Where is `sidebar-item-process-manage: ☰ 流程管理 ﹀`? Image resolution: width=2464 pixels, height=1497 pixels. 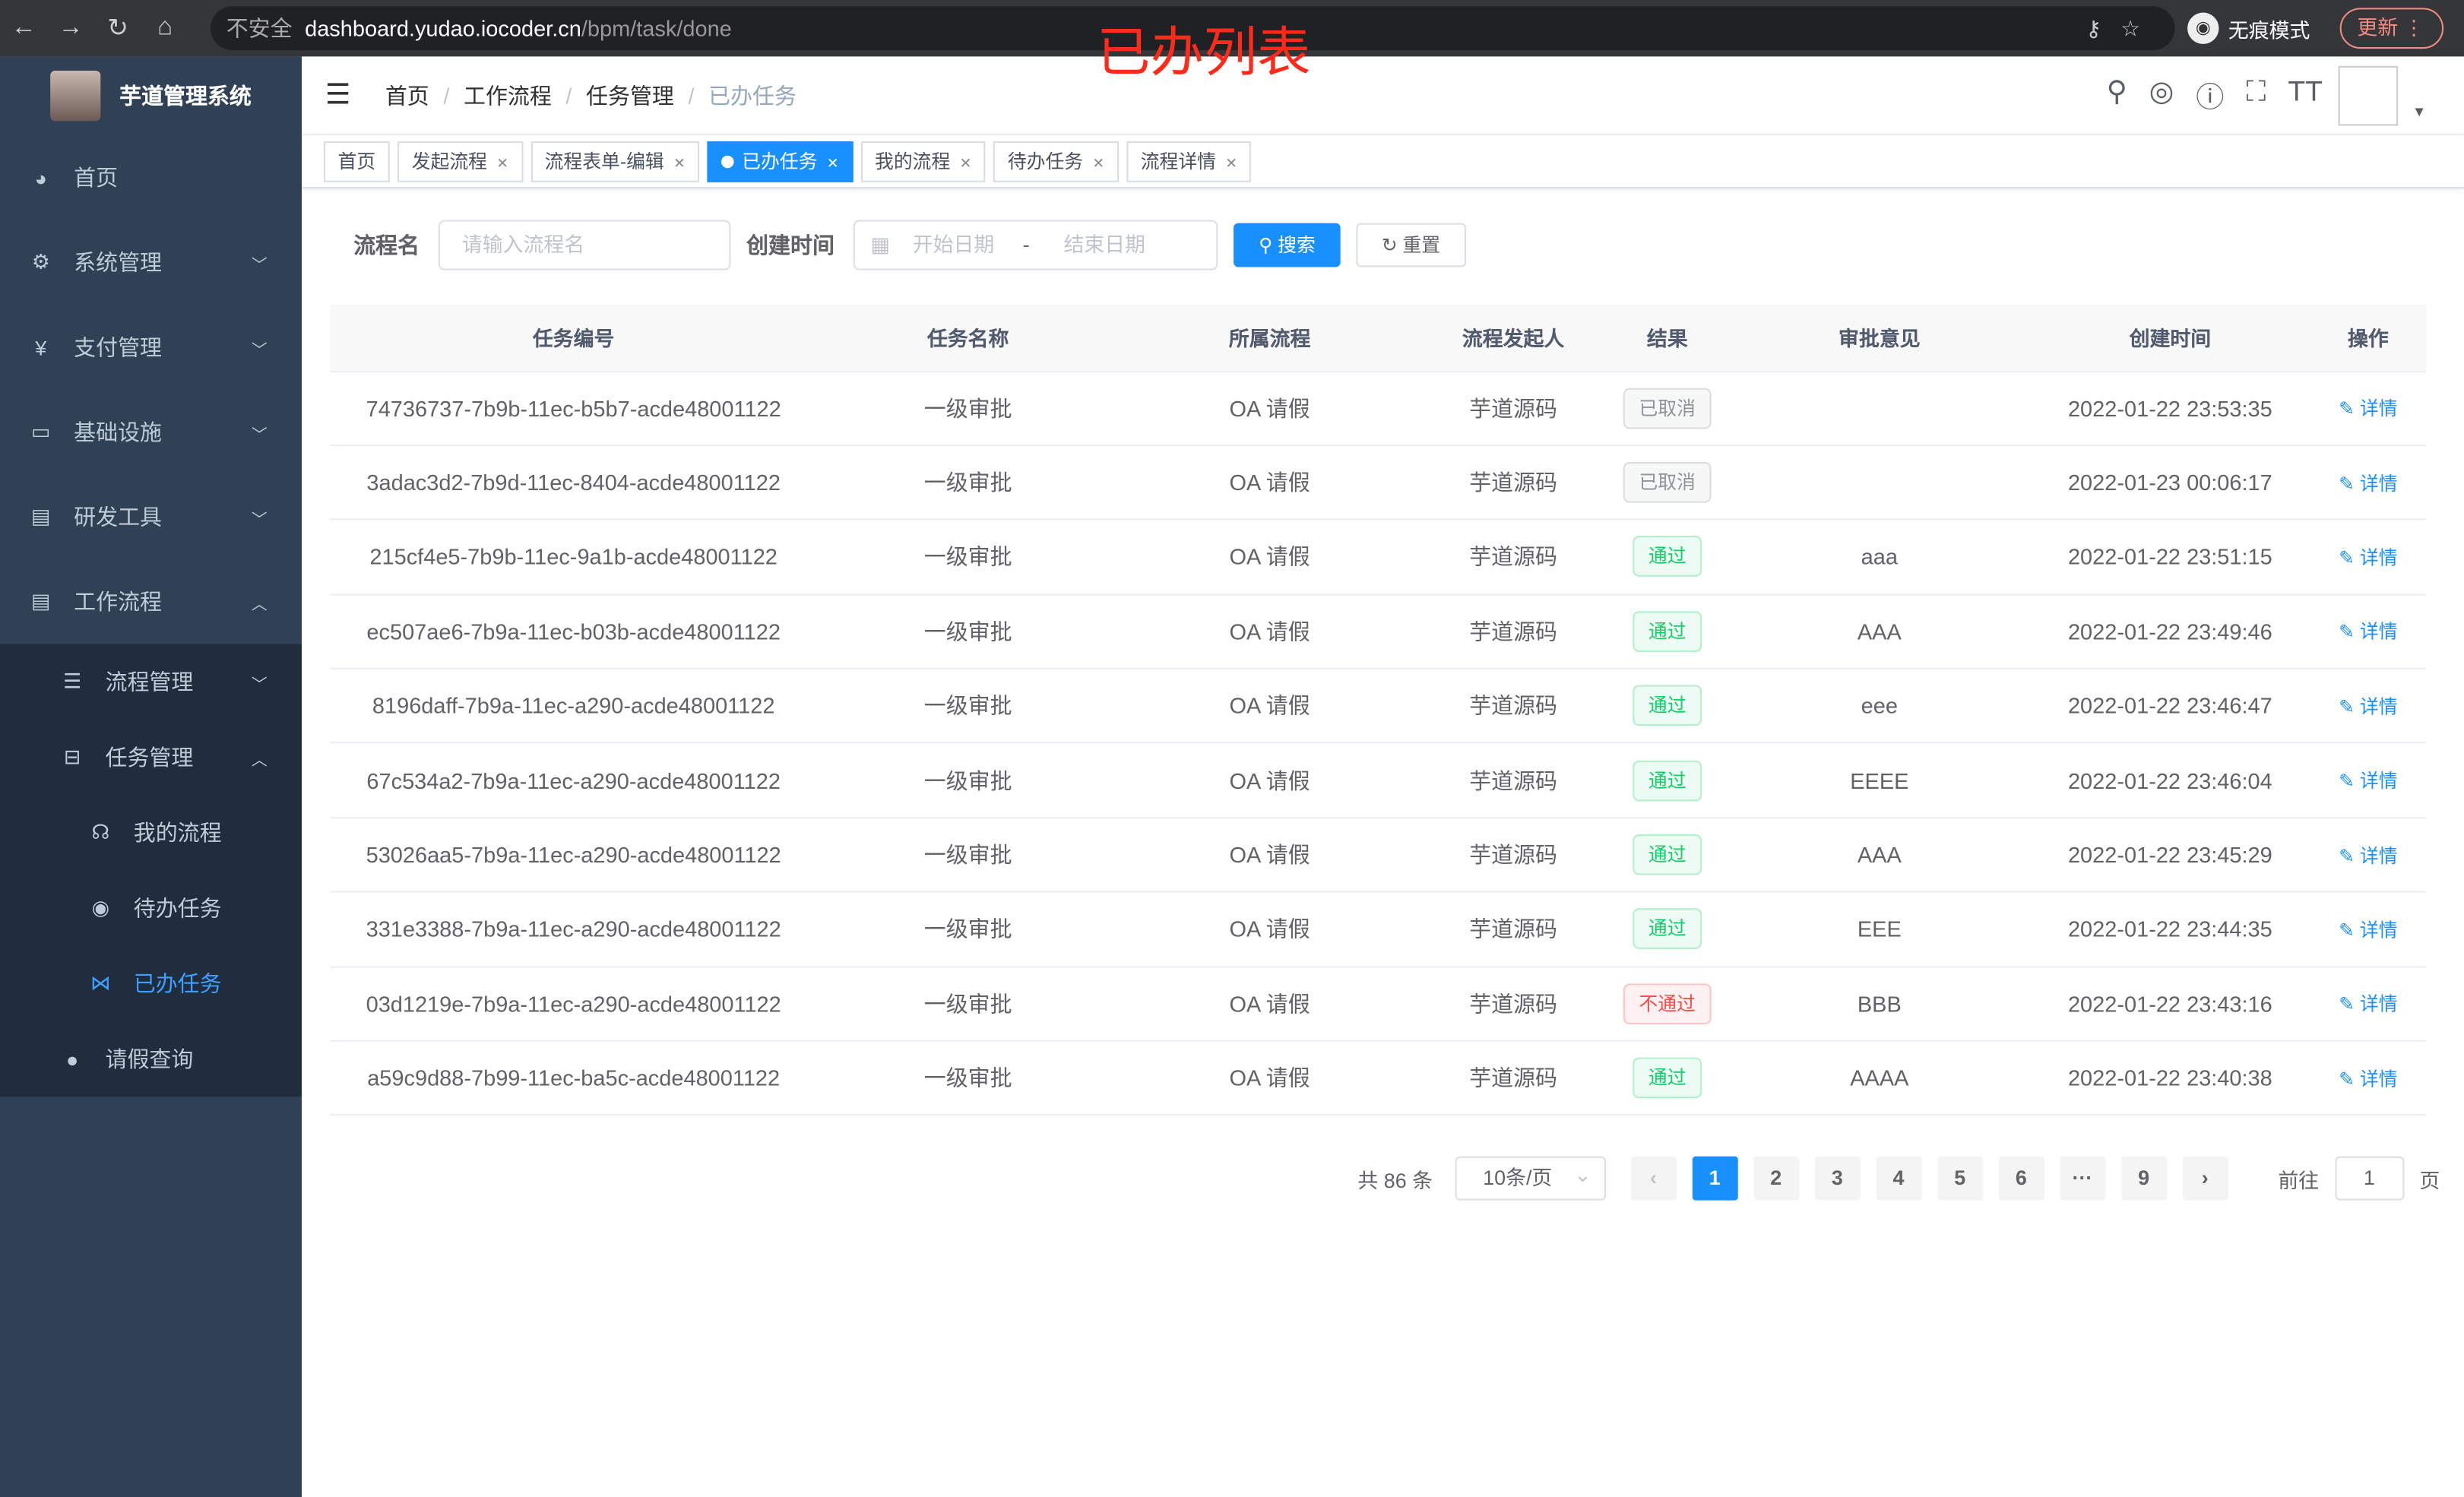
sidebar-item-process-manage: ☰ 流程管理 ﹀ is located at coordinates (151, 682).